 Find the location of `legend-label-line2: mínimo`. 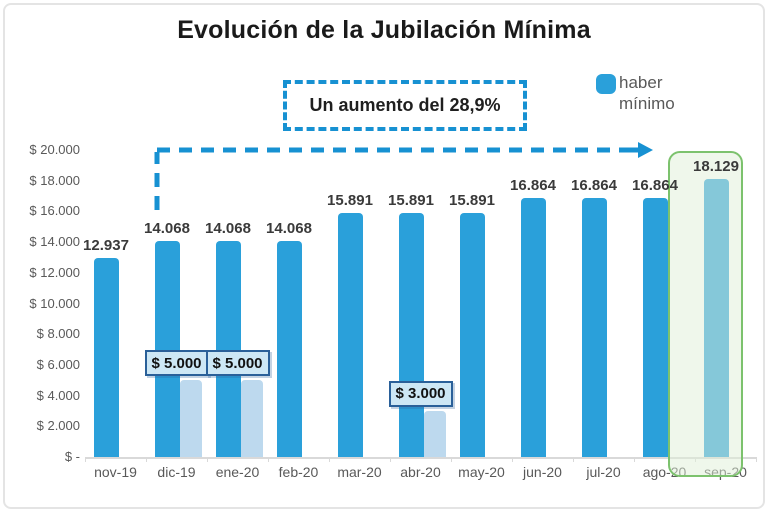

legend-label-line2: mínimo is located at coordinates (647, 103).